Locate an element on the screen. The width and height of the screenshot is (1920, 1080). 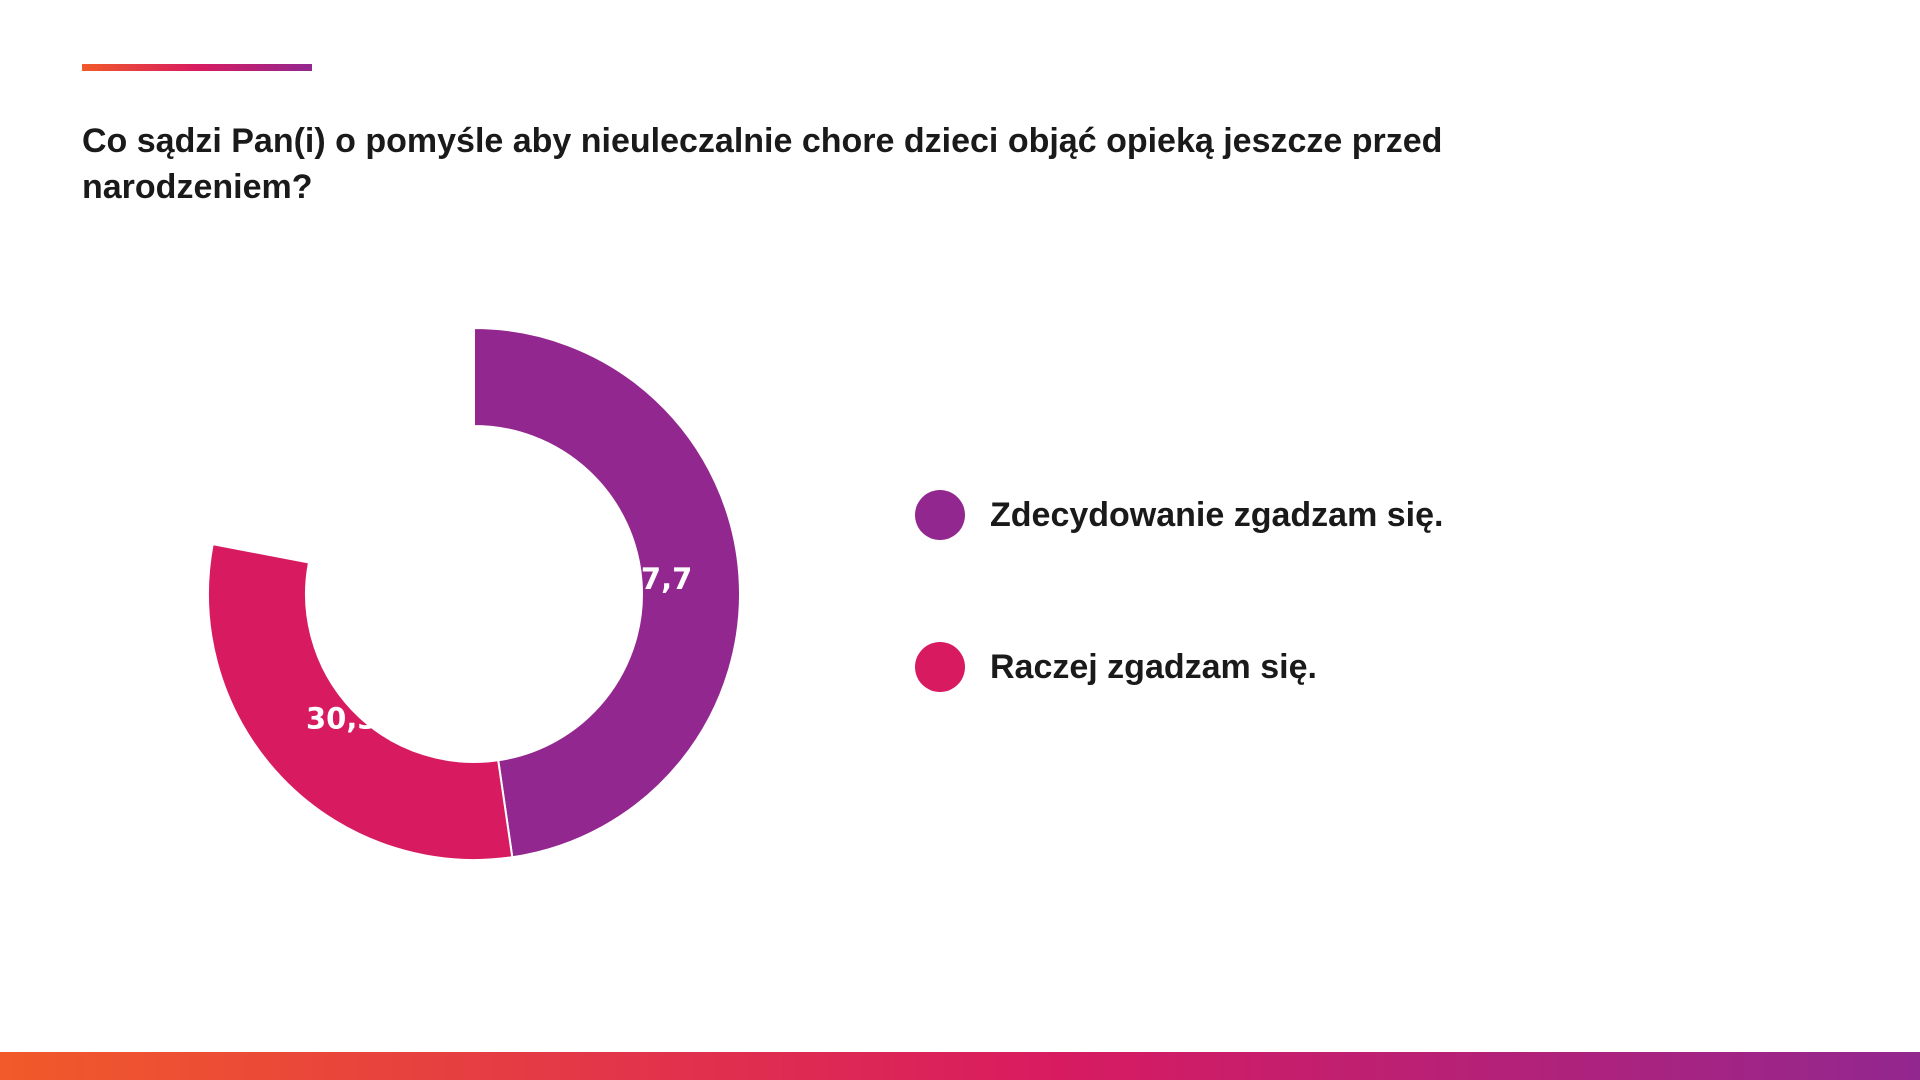
donut-value-labels: 47,7 30,3 is located at coordinates (499, 649).